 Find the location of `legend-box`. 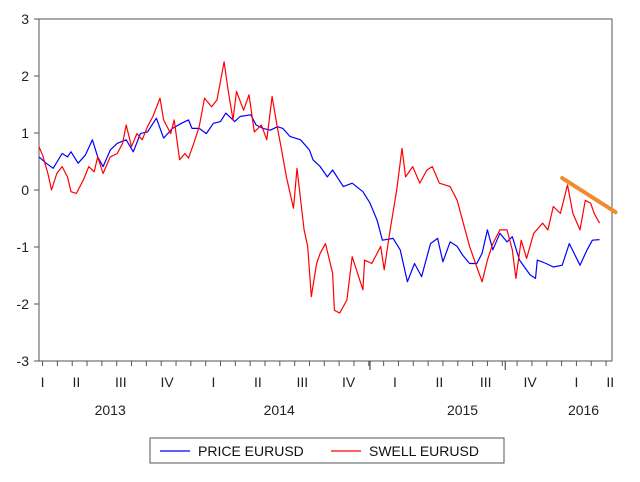

legend-box is located at coordinates (327, 450).